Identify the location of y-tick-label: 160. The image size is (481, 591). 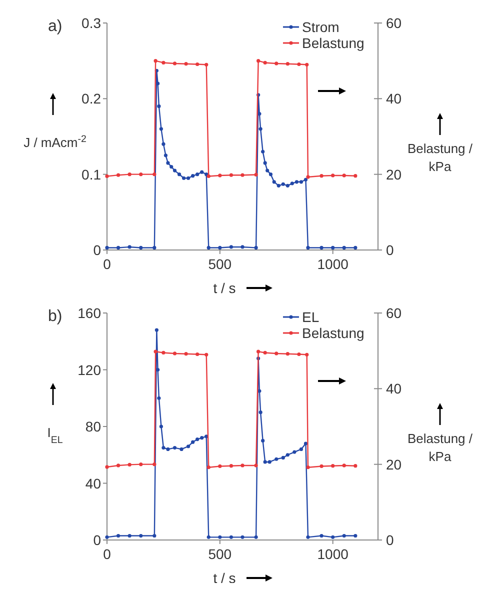
(90, 313).